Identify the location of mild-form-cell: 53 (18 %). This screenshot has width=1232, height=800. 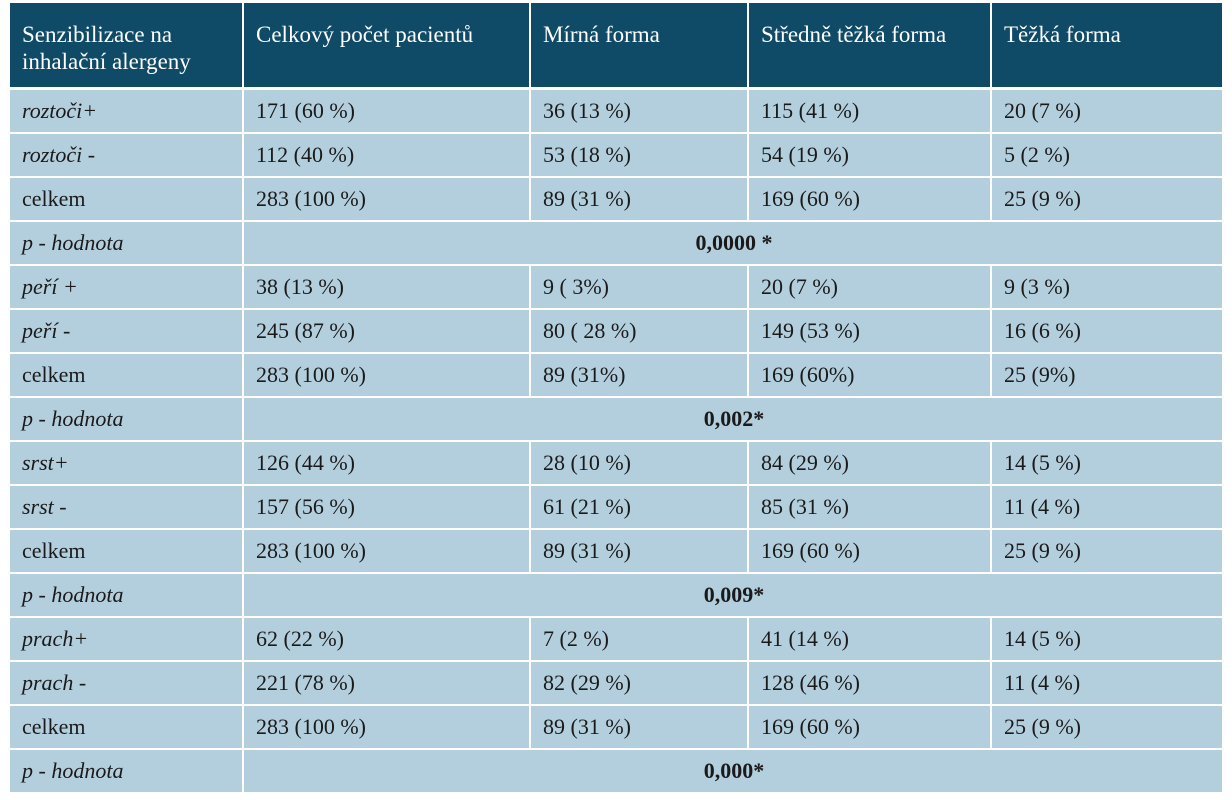
(639, 155).